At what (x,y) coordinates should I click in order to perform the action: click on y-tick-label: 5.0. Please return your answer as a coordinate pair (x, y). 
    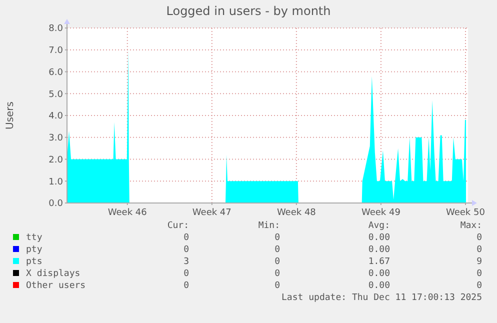
    Looking at the image, I should click on (56, 95).